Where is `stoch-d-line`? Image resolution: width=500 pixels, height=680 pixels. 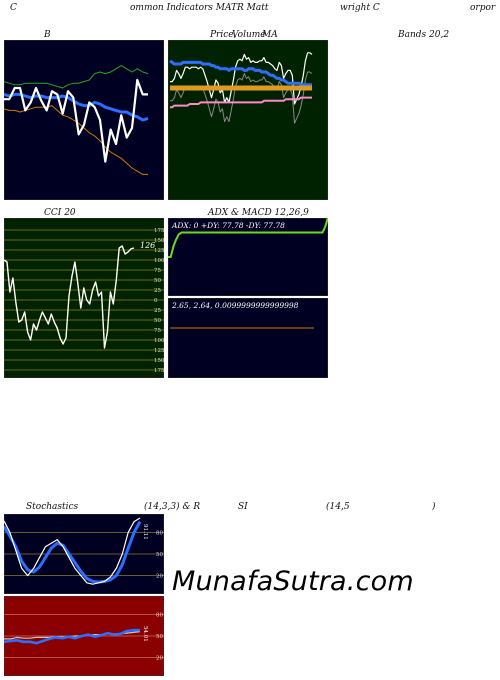
stoch-d-line is located at coordinates (73, 552).